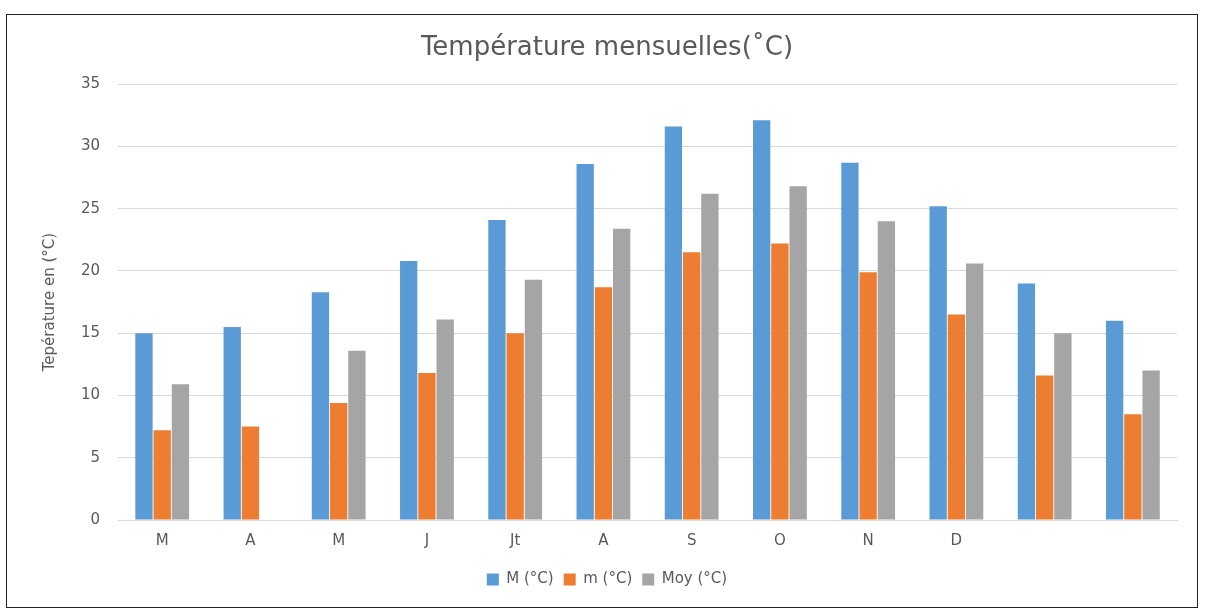 The image size is (1211, 614). I want to click on legend-label: M (°C), so click(530, 578).